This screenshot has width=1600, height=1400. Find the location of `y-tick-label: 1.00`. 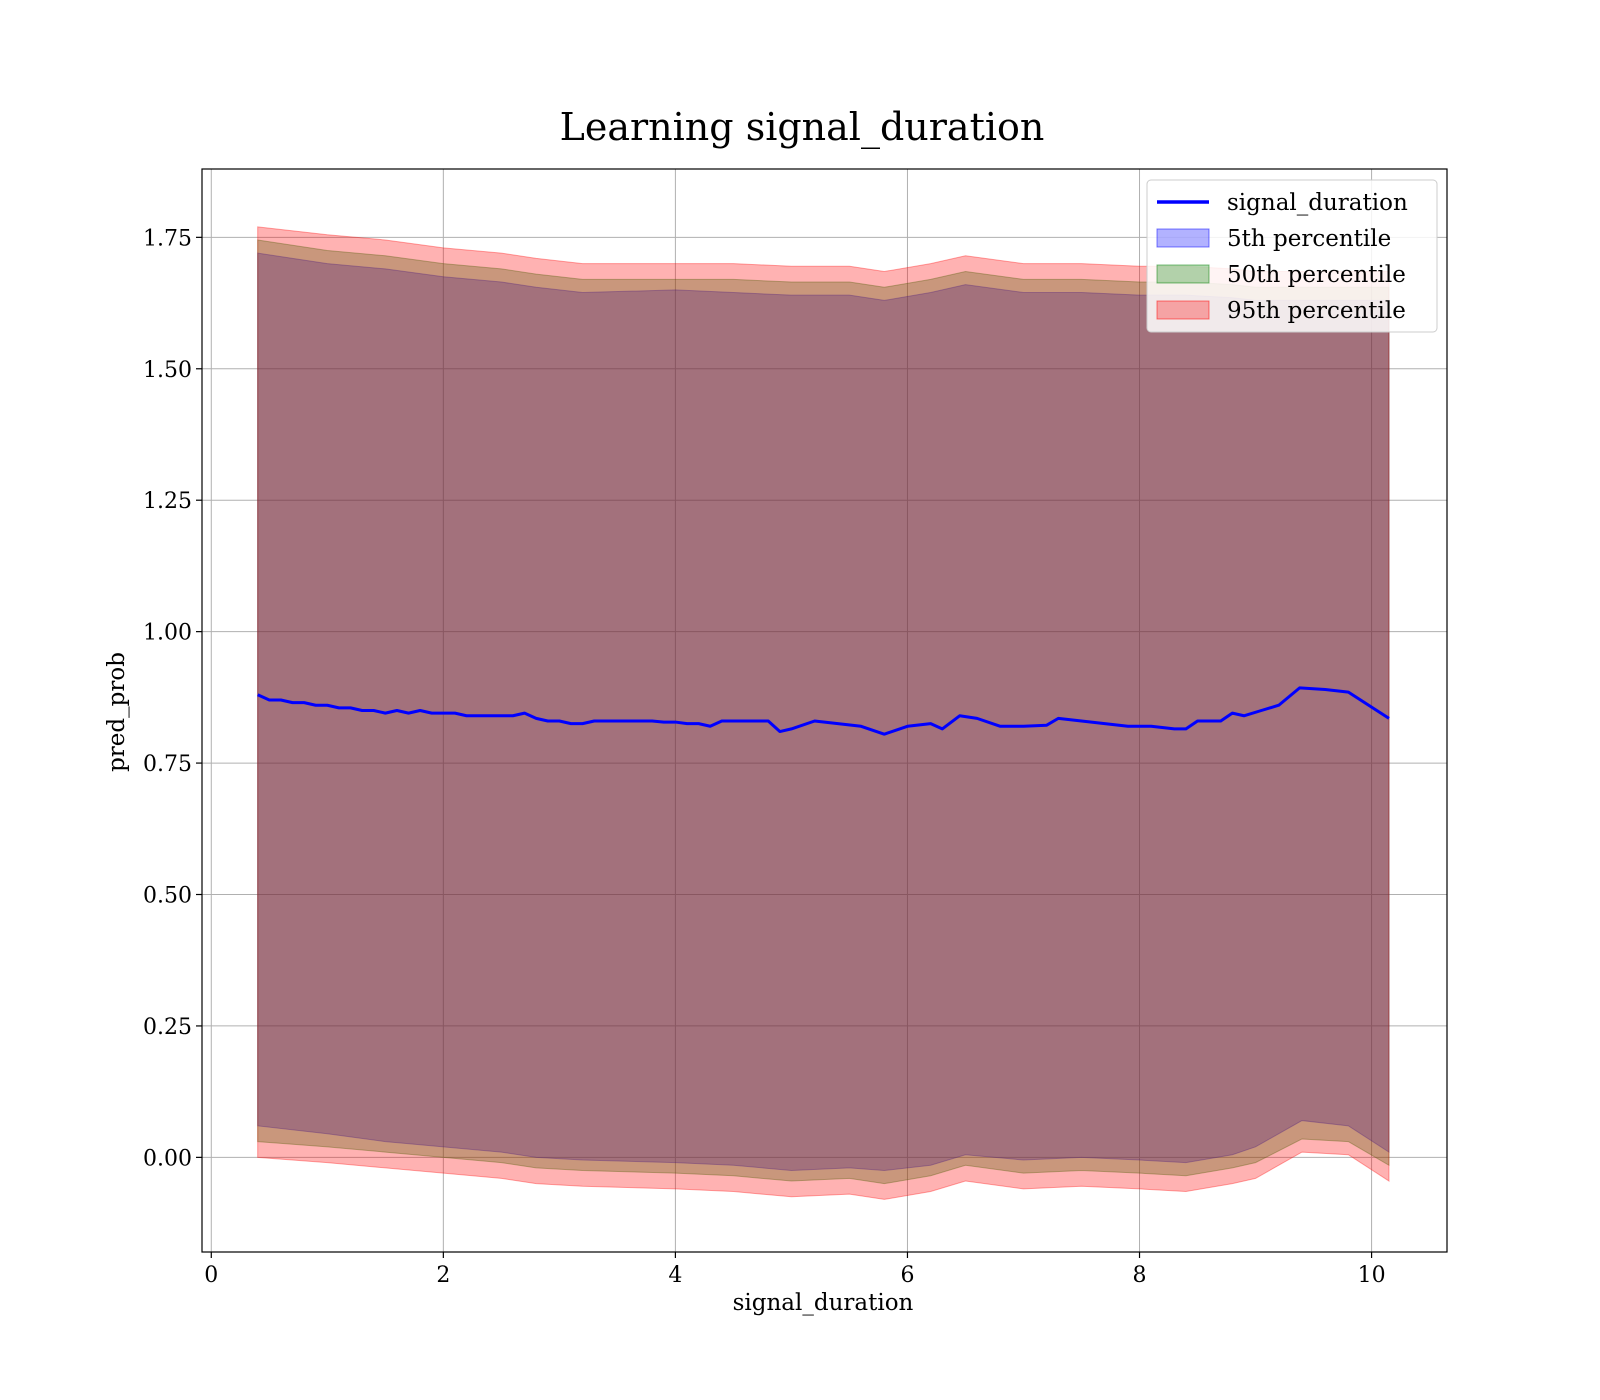

y-tick-label: 1.00 is located at coordinates (167, 633).